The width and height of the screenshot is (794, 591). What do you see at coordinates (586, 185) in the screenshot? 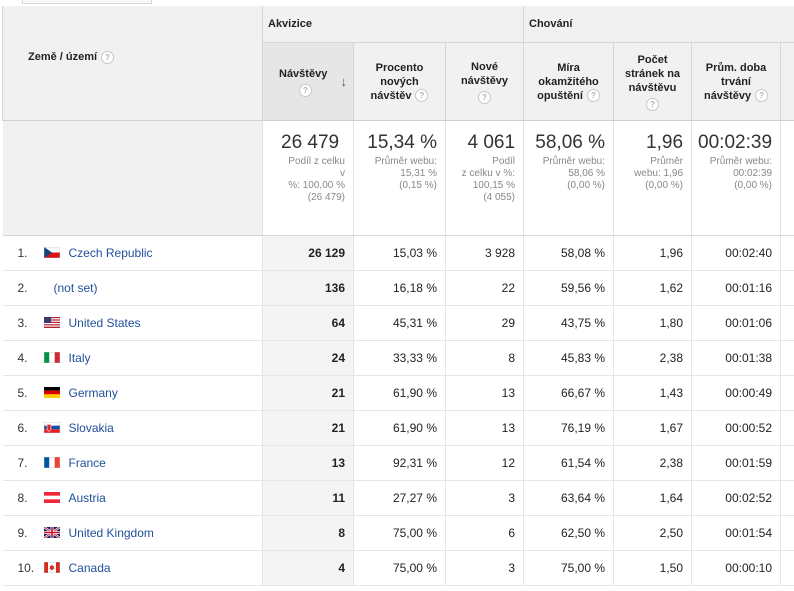
I see `total-note: (0,00 %)` at bounding box center [586, 185].